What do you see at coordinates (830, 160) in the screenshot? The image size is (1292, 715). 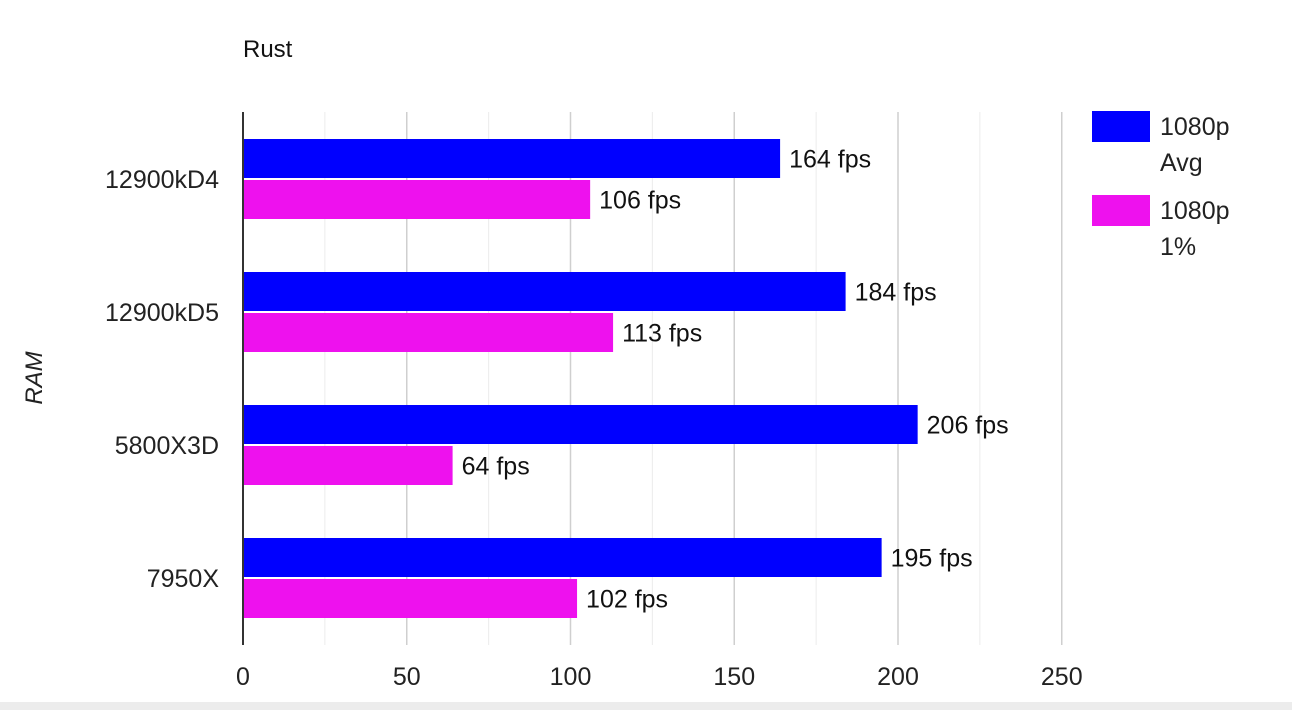 I see `data-label: 164 fps` at bounding box center [830, 160].